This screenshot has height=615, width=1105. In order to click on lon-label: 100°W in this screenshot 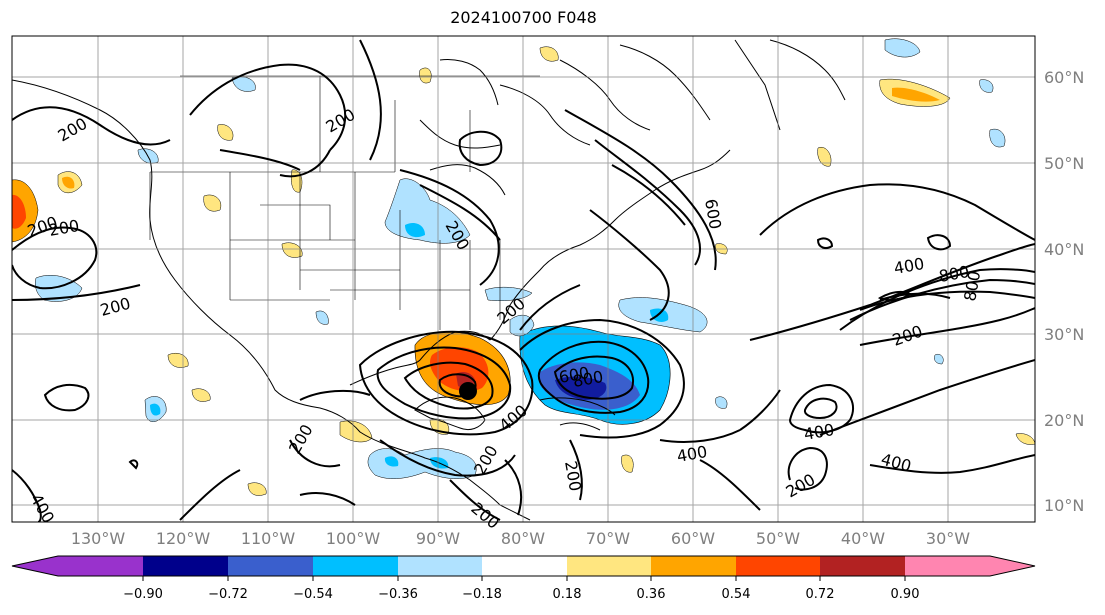, I will do `click(353, 538)`.